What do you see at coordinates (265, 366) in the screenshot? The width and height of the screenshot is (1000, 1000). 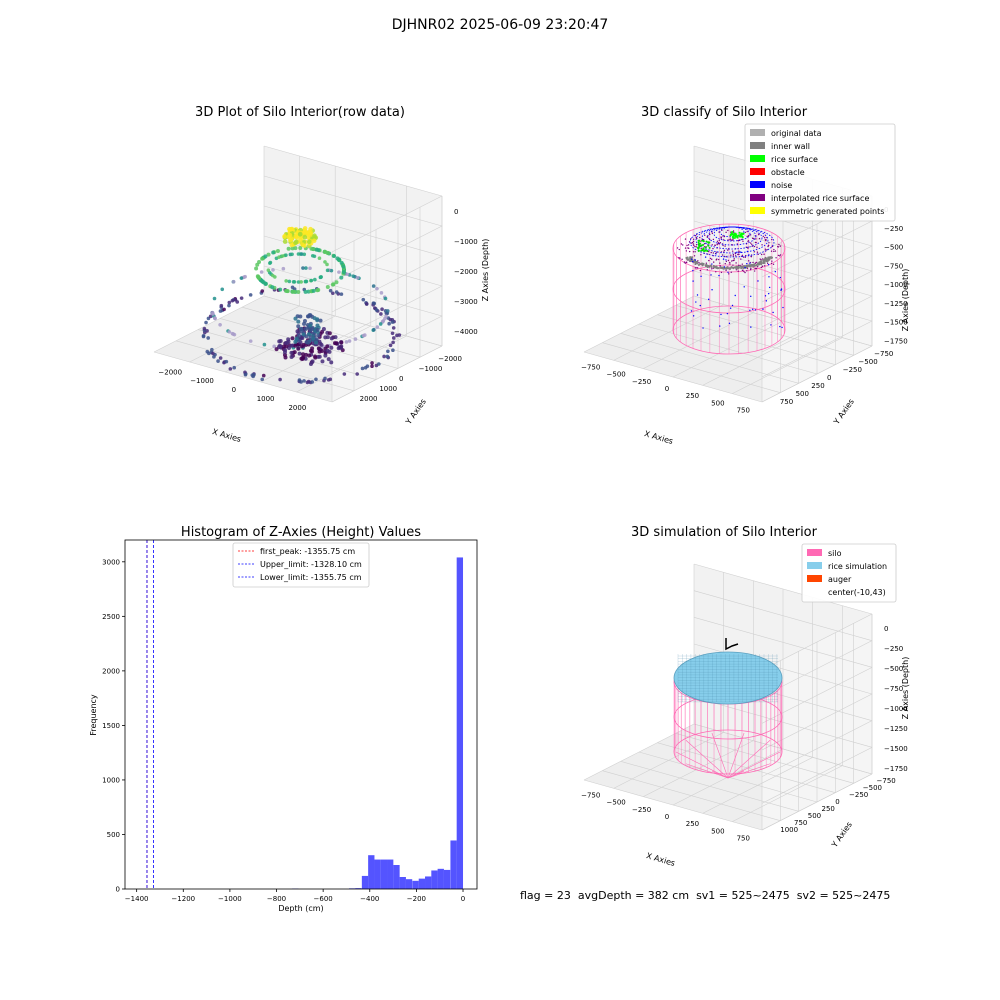 I see `floor-gridline` at bounding box center [265, 366].